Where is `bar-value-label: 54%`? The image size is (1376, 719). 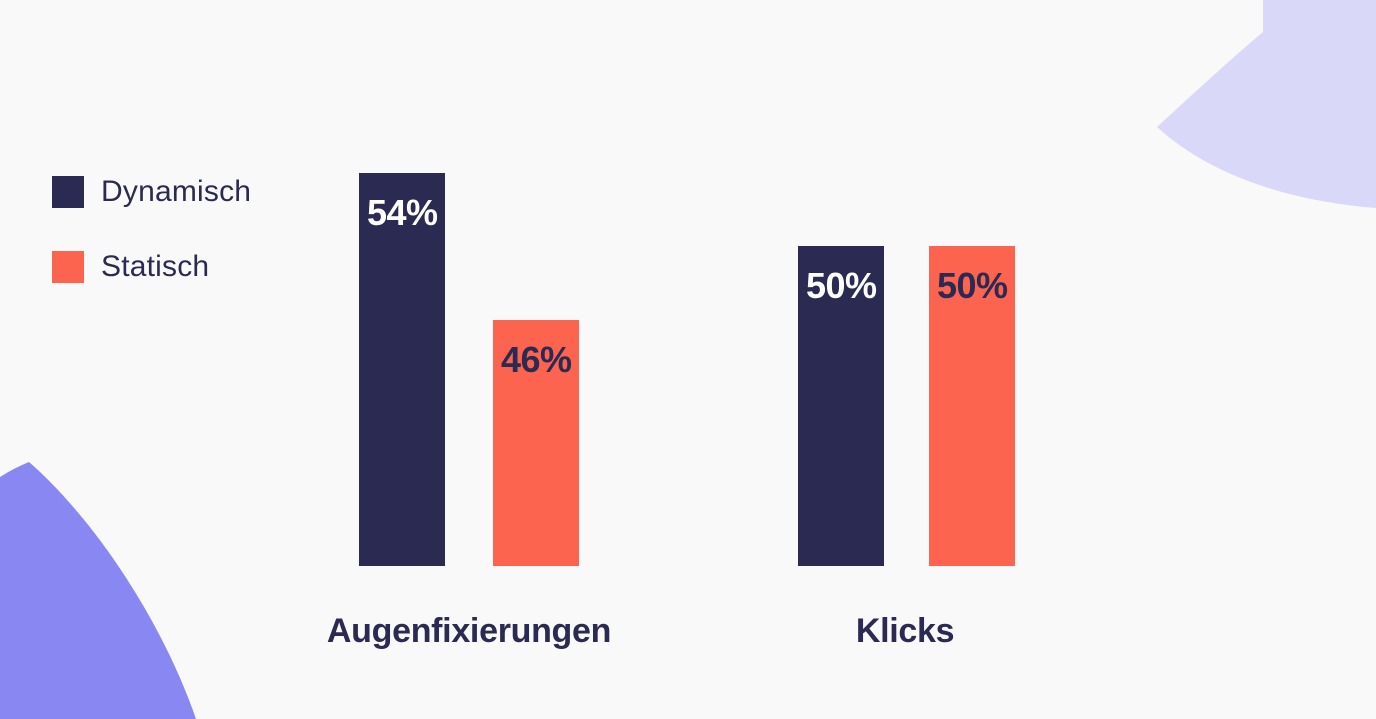 bar-value-label: 54% is located at coordinates (402, 212).